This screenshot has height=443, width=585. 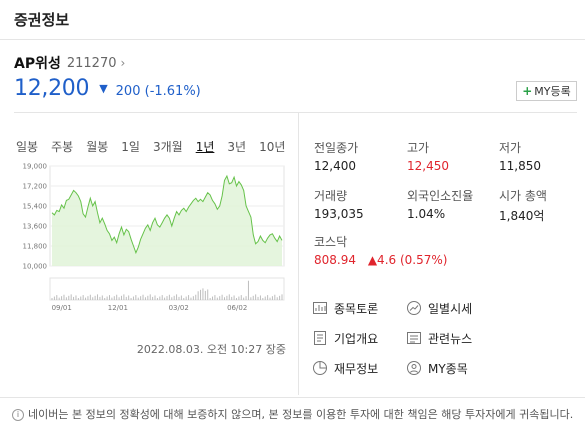 I want to click on link-user: MY종목, so click(x=437, y=368).